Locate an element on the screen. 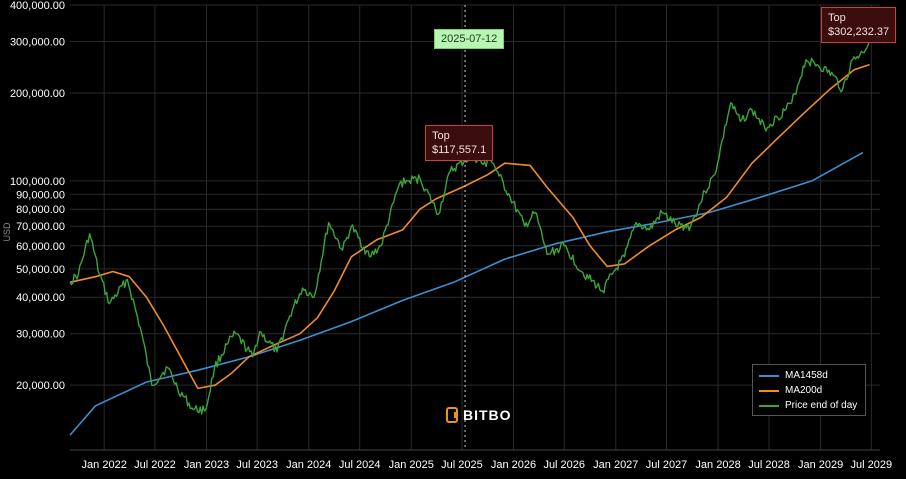 The height and width of the screenshot is (479, 906). x-tick-label: Jan 2028 is located at coordinates (717, 465).